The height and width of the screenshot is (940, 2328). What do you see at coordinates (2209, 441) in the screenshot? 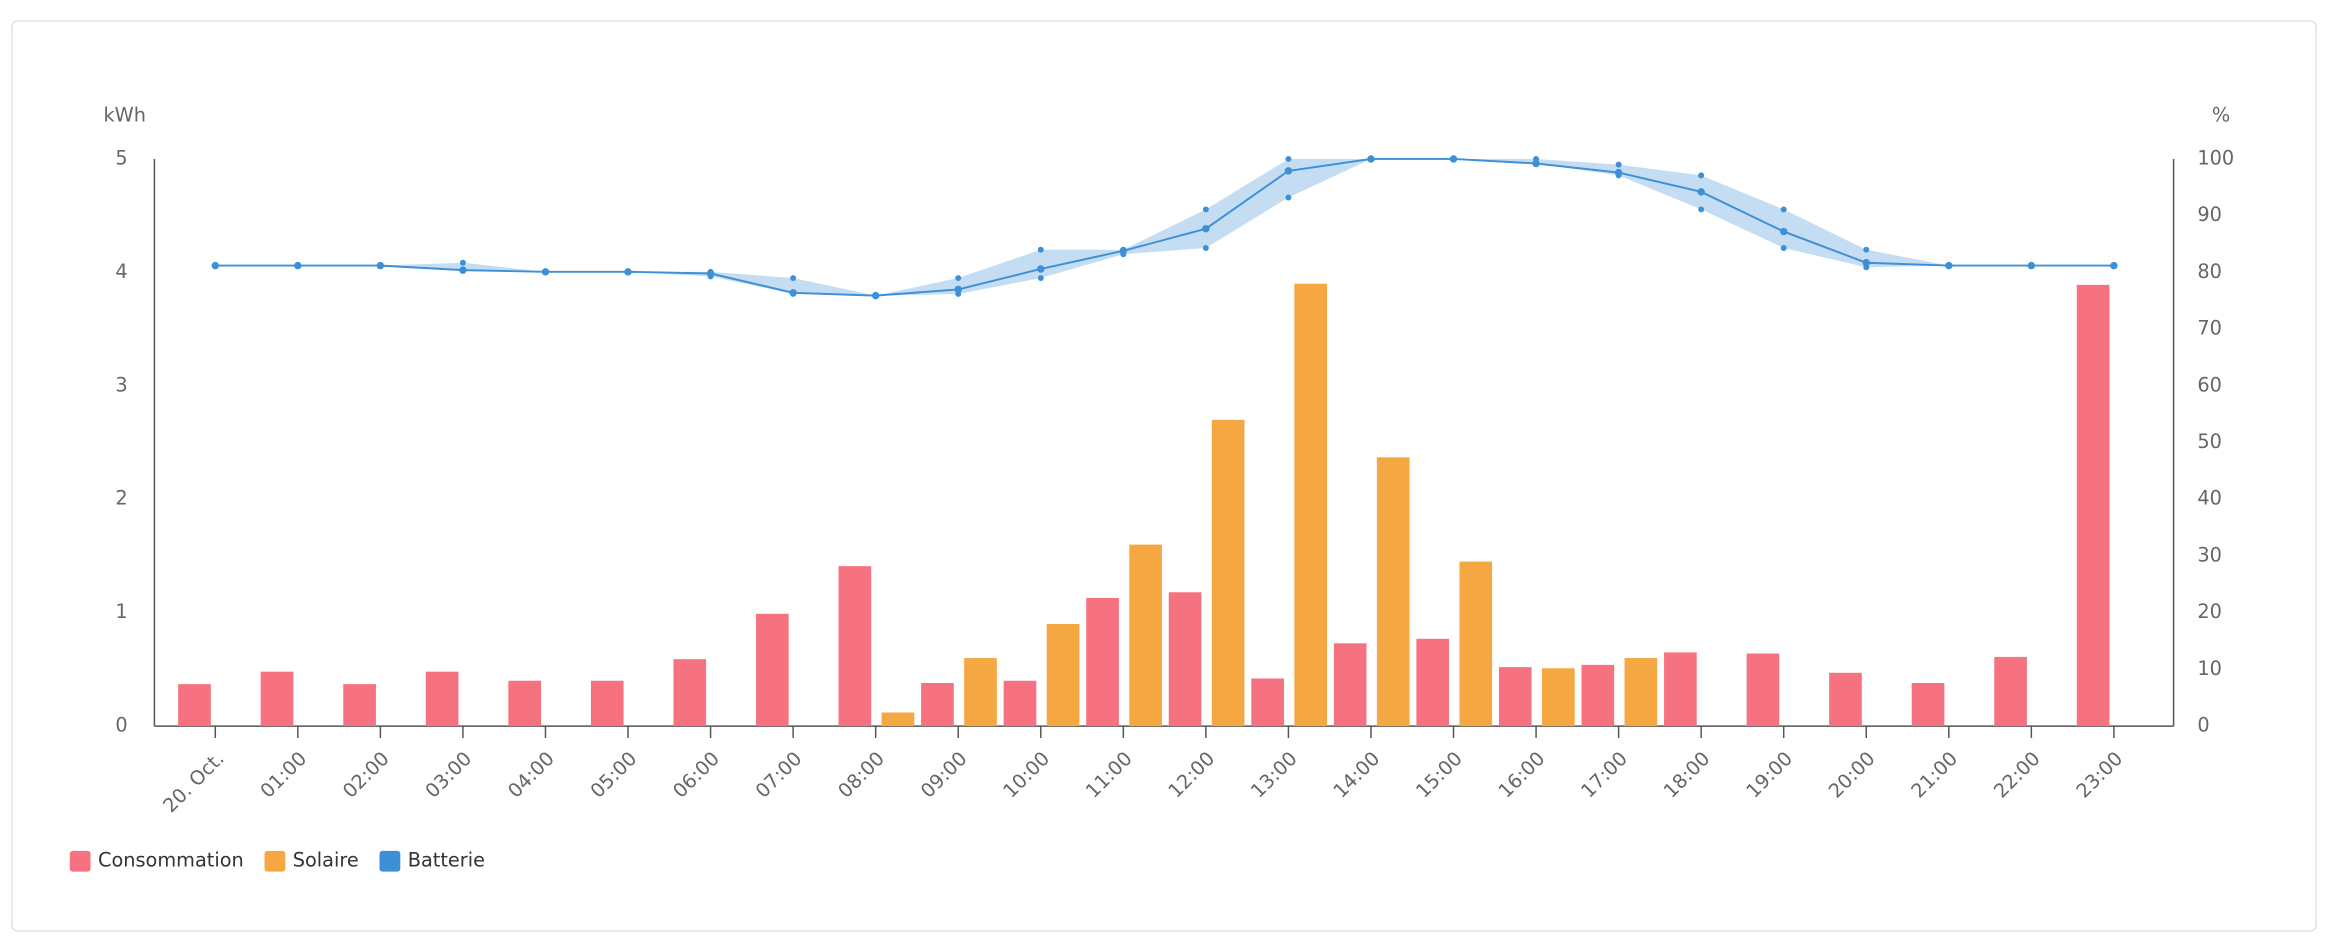
I see `y2-tick-label: 50` at bounding box center [2209, 441].